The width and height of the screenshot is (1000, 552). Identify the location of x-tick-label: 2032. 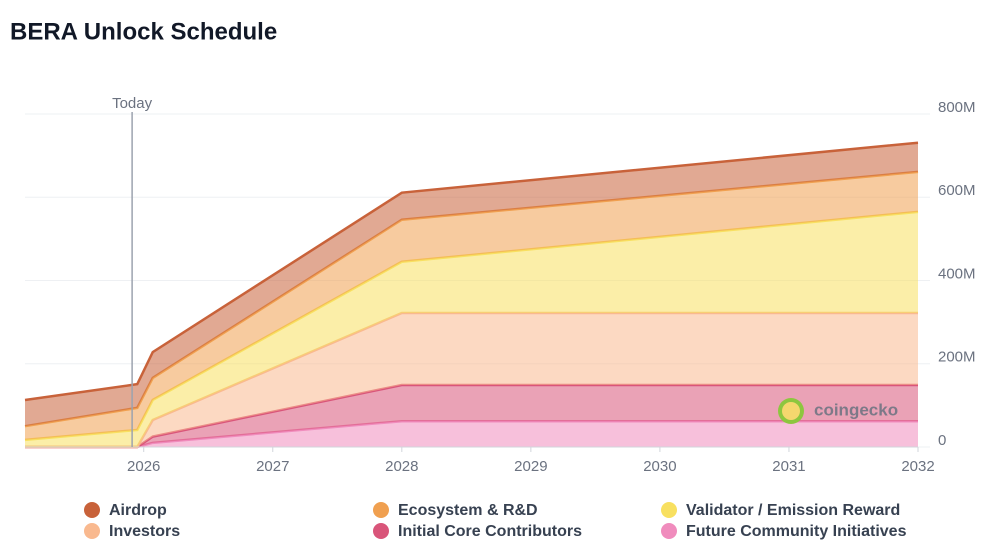
(917, 466).